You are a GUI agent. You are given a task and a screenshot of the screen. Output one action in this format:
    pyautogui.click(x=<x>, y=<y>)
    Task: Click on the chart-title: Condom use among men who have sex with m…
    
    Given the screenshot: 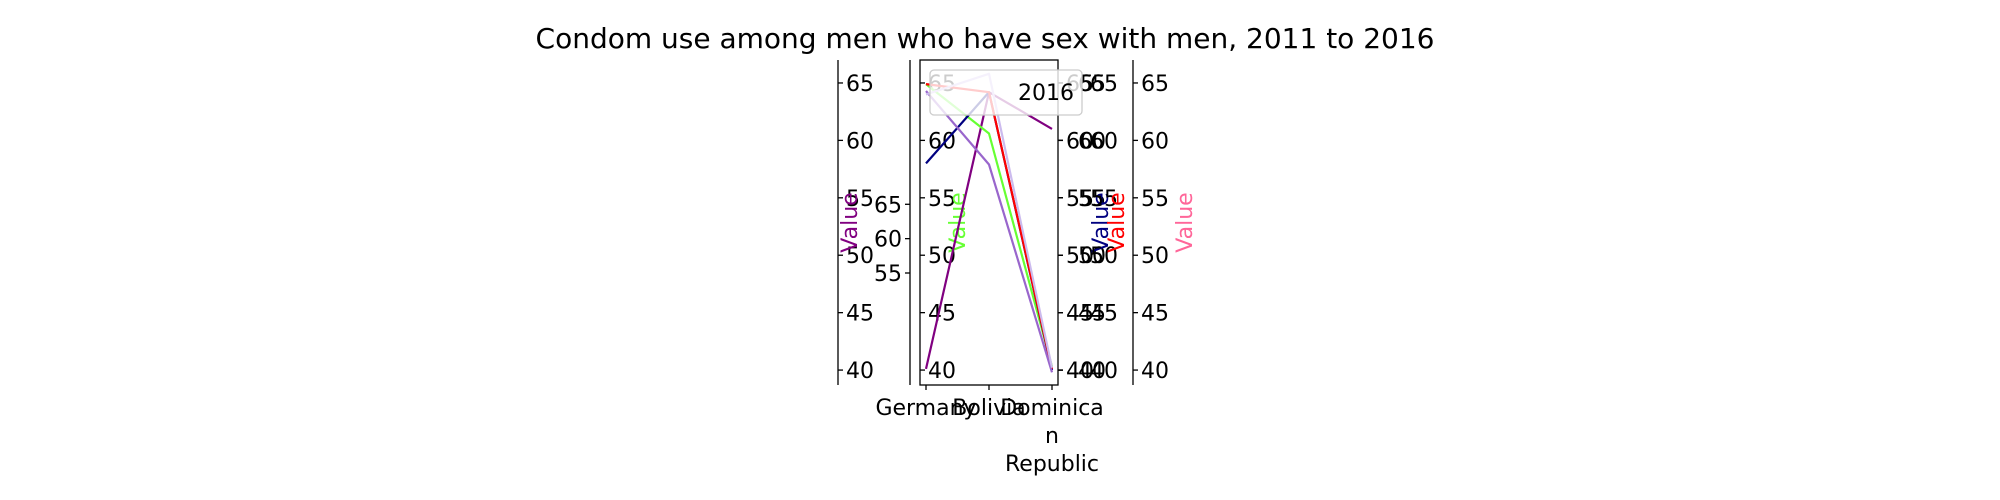 What is the action you would take?
    pyautogui.click(x=985, y=38)
    